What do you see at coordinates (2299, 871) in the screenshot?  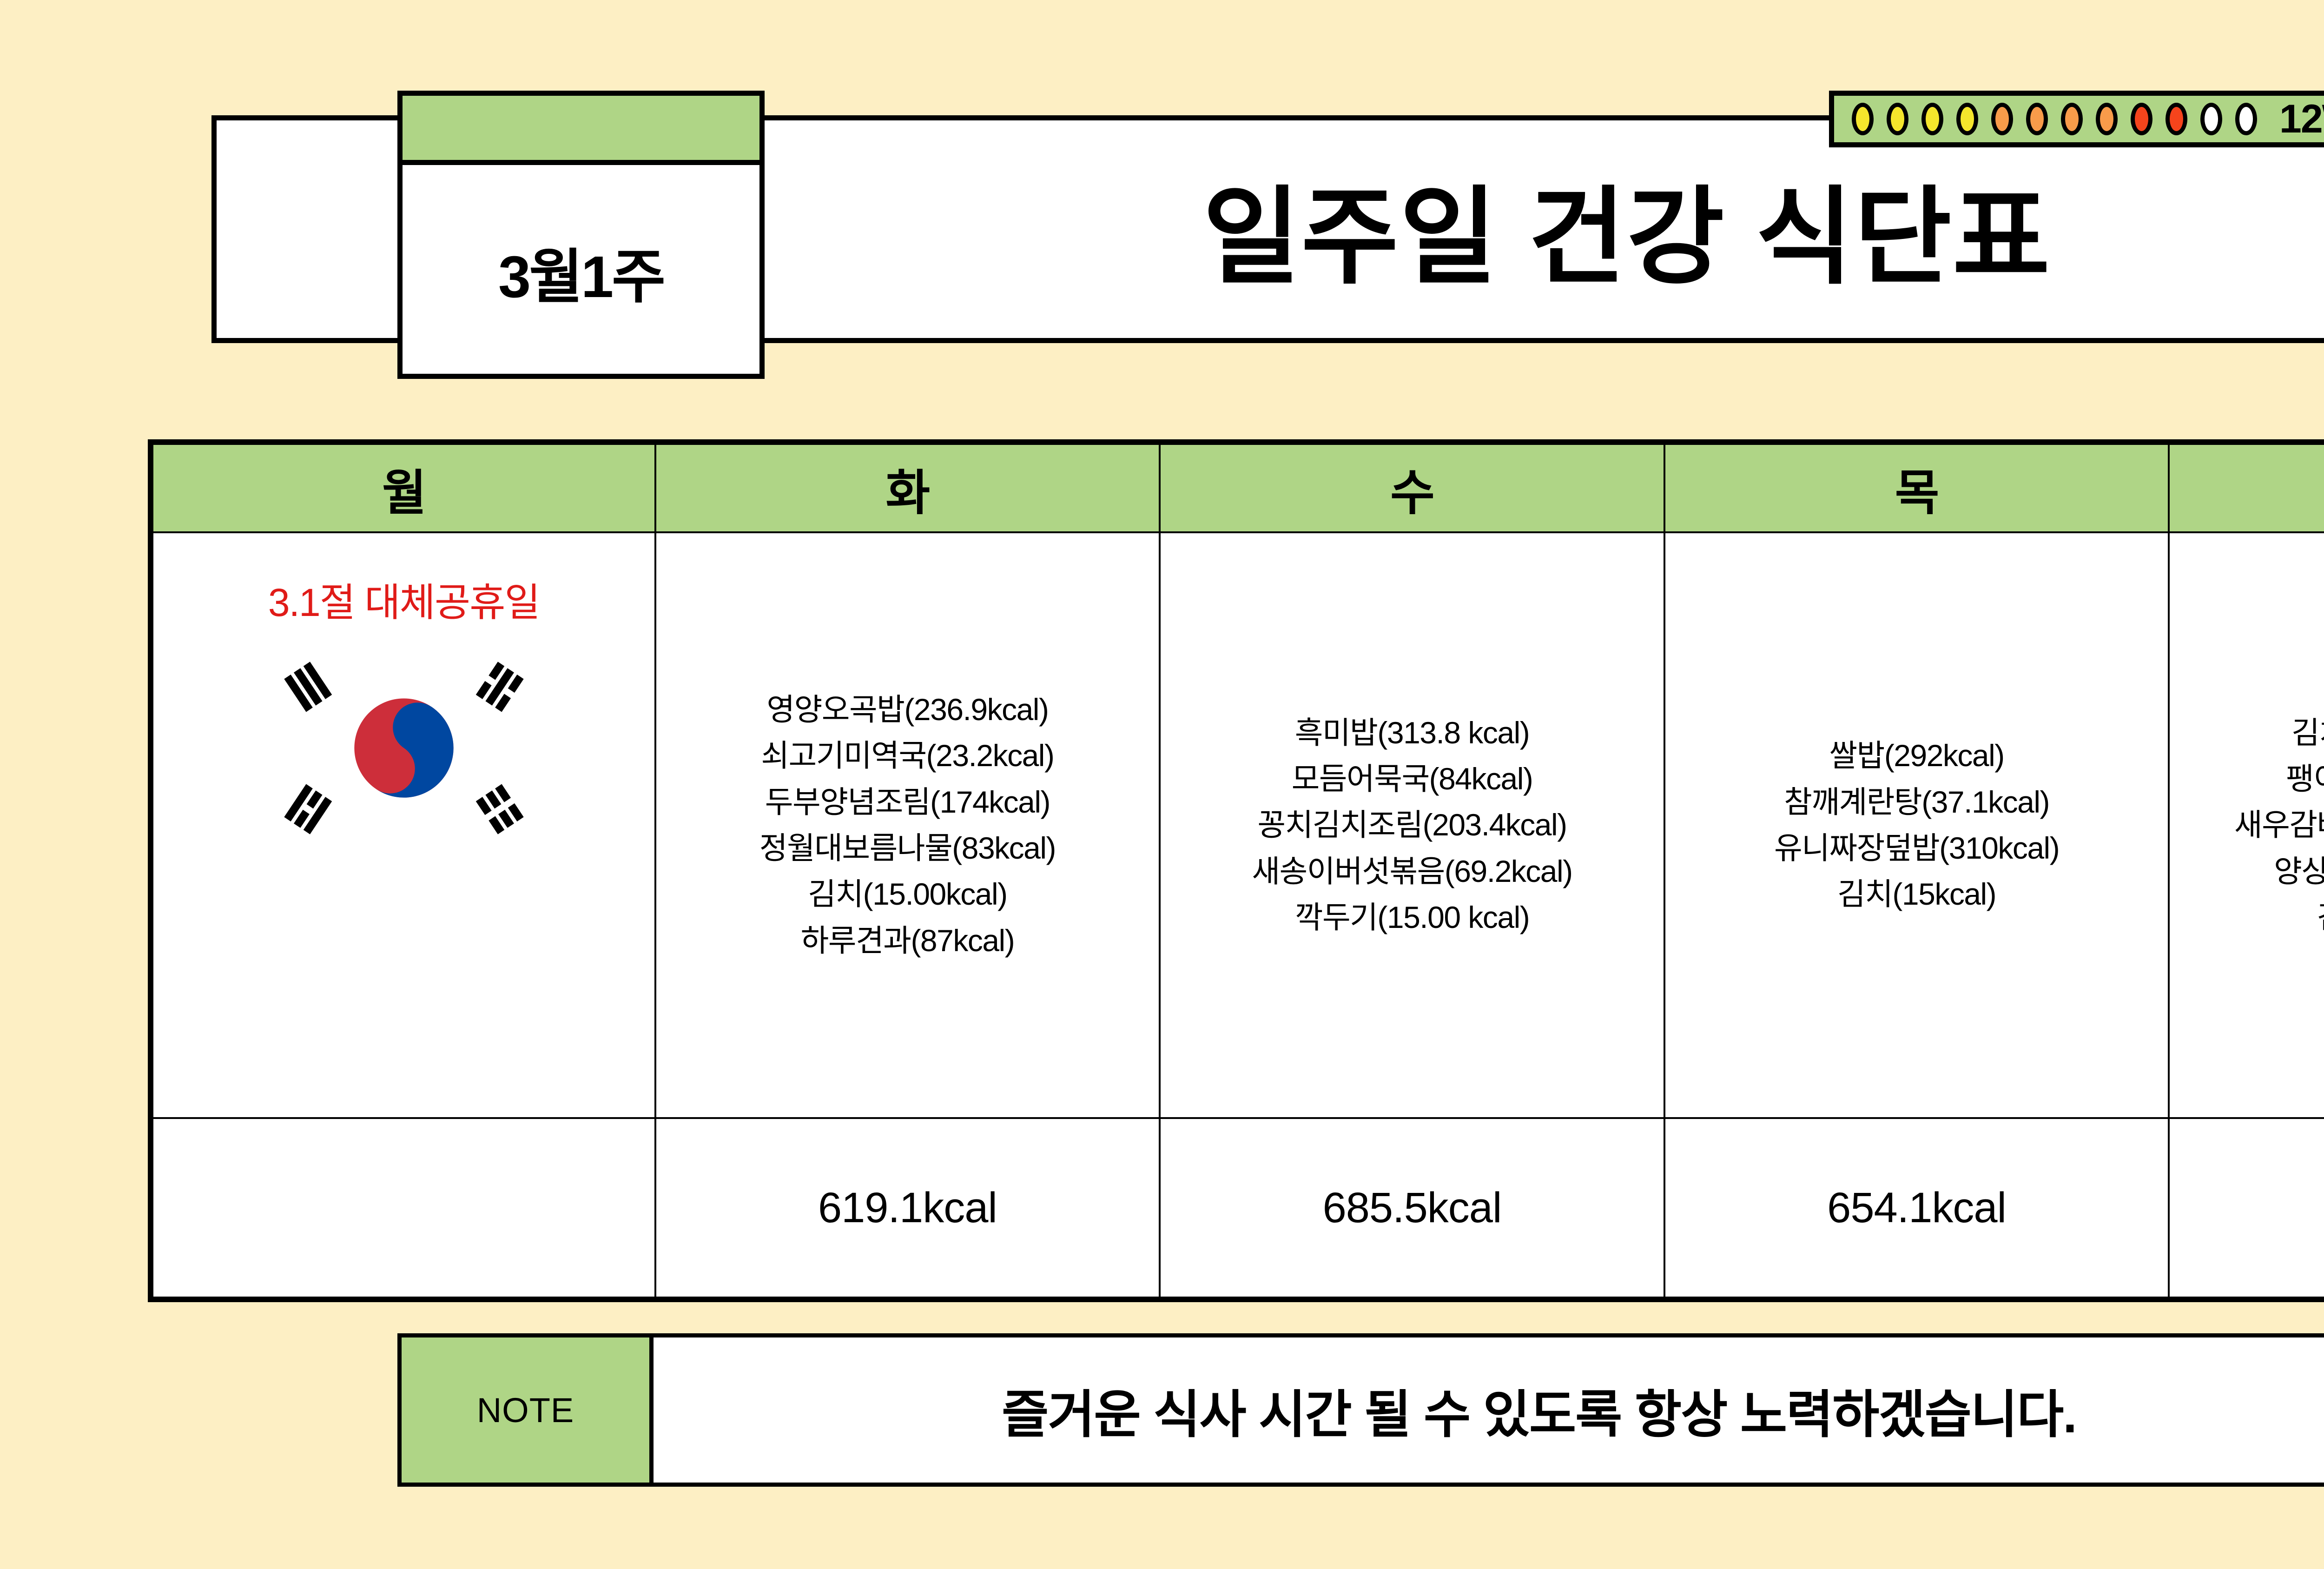 I see `menu-item: 양상추샐러드(75.6kcal)` at bounding box center [2299, 871].